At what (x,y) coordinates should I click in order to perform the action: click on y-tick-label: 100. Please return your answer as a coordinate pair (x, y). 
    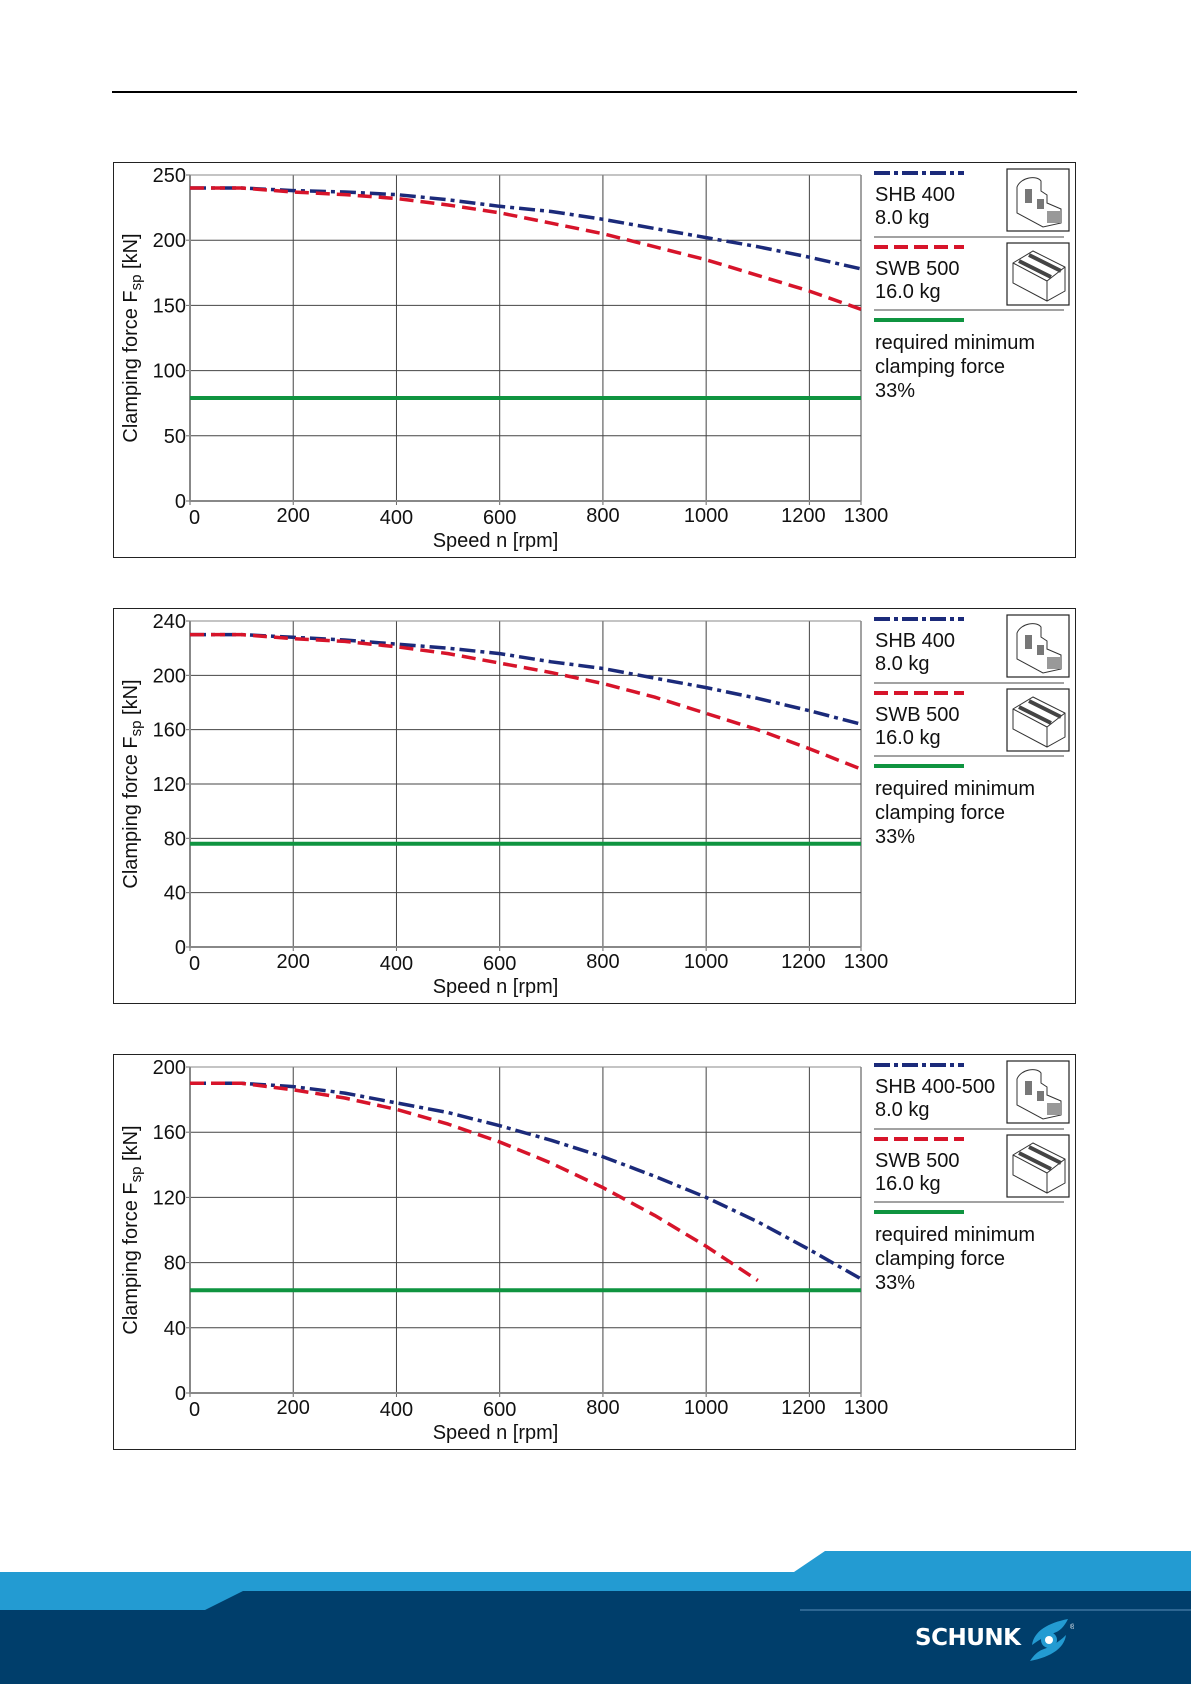
    Looking at the image, I should click on (169, 372).